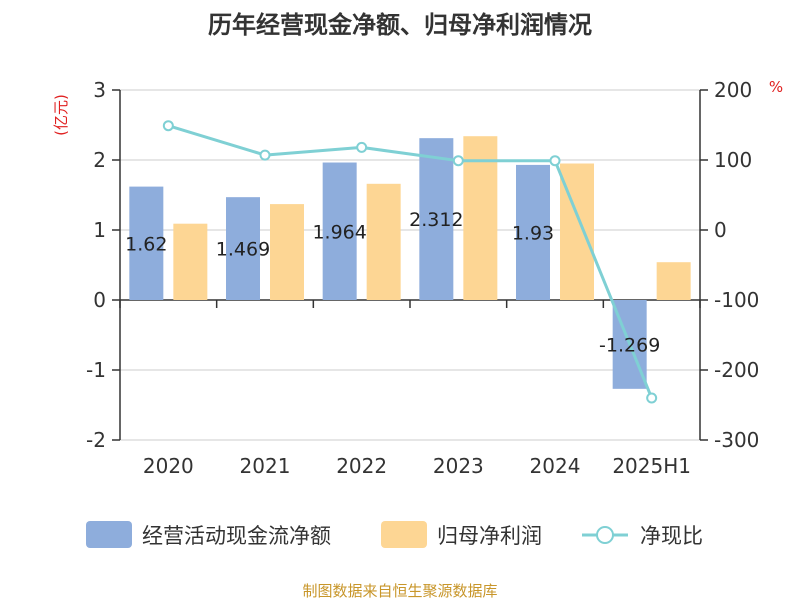  I want to click on cash-flow-data-label: 1.469, so click(243, 250).